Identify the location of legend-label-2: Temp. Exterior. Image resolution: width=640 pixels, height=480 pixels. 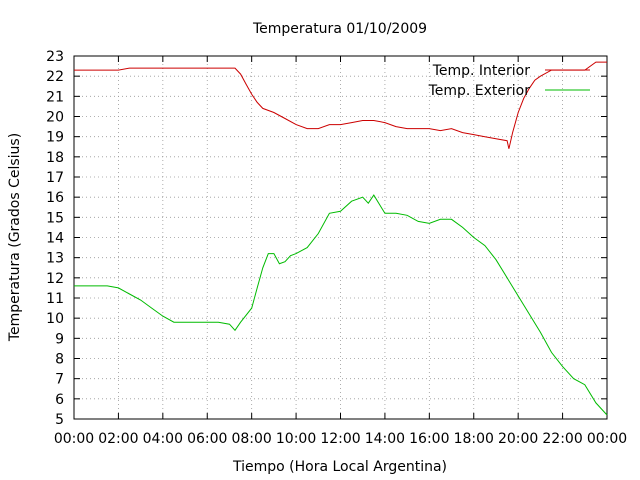
(479, 91).